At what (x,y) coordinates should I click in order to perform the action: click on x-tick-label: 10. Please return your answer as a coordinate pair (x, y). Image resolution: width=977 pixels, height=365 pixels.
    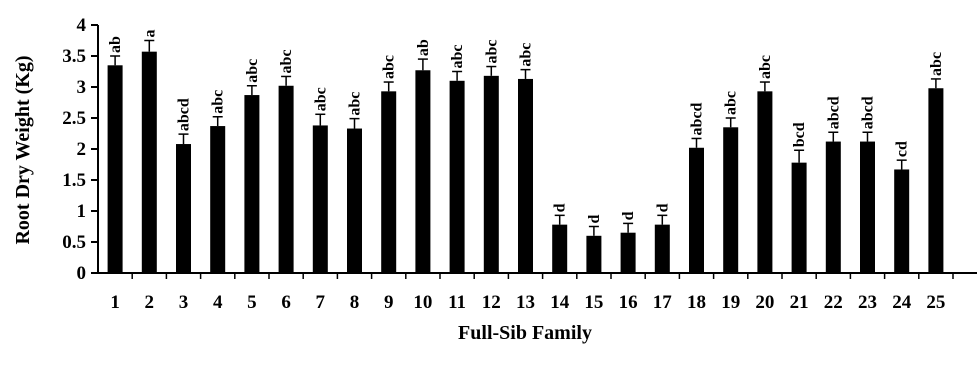
    Looking at the image, I should click on (422, 302).